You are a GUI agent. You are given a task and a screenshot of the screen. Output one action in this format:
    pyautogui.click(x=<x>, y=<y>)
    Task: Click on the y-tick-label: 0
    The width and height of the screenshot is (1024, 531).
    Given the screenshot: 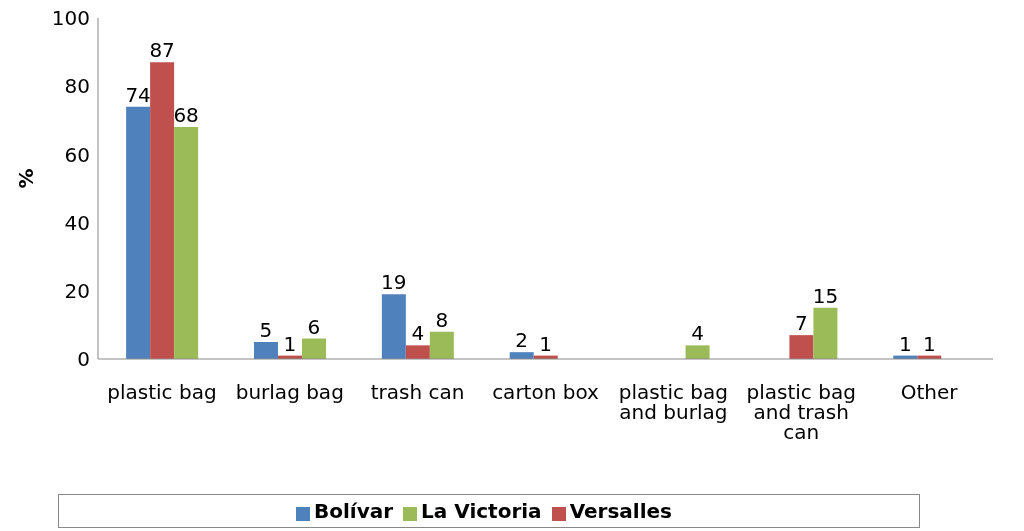 What is the action you would take?
    pyautogui.click(x=83, y=359)
    